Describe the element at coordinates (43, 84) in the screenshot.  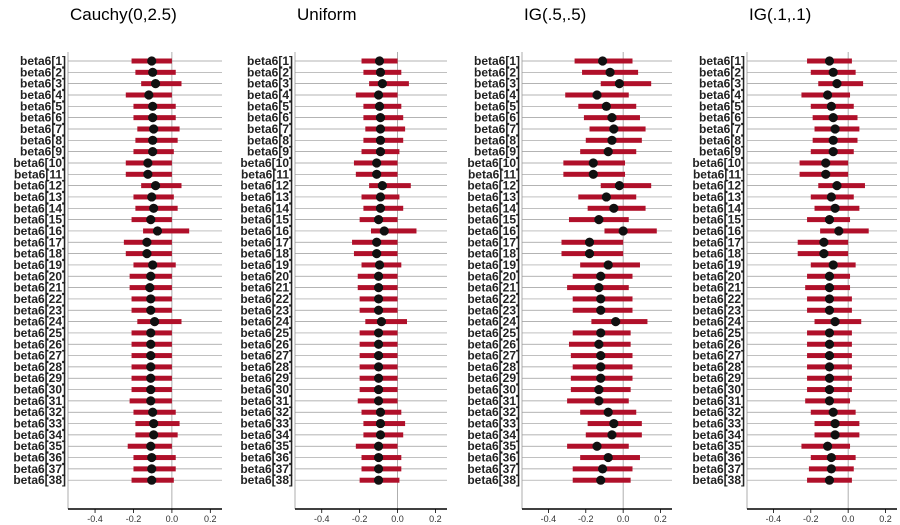
I see `parameter-label: beta6[3]` at that location.